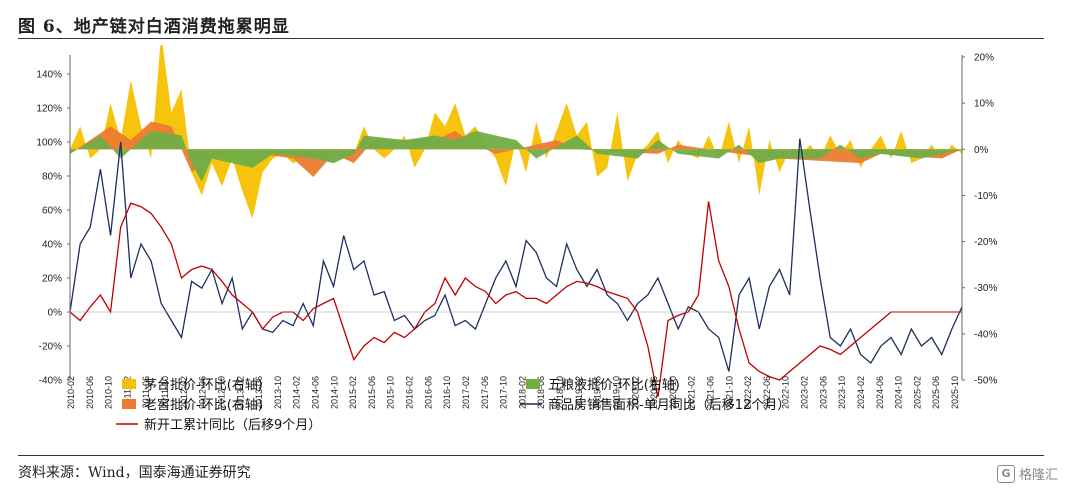  What do you see at coordinates (297, 392) in the screenshot?
I see `x-tick-label: 2014-02` at bounding box center [297, 392].